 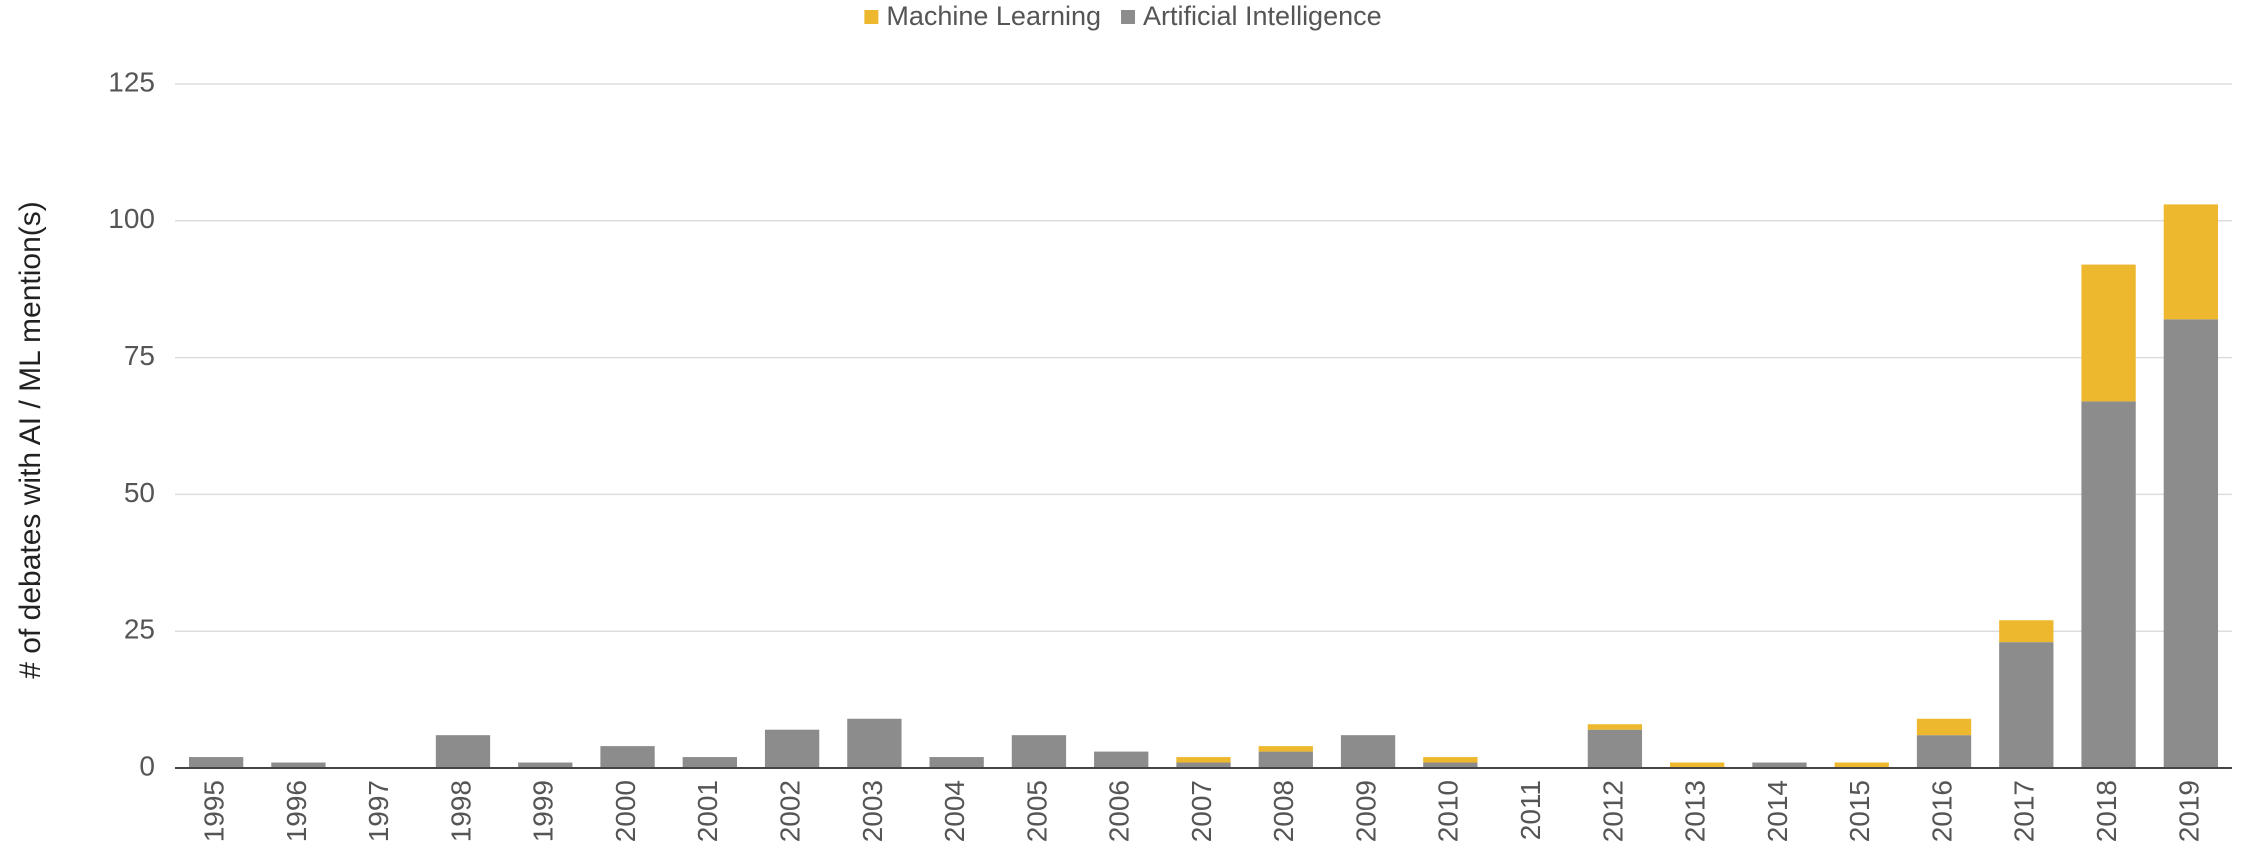 I want to click on x-tick-label: 2005, so click(x=1036, y=811).